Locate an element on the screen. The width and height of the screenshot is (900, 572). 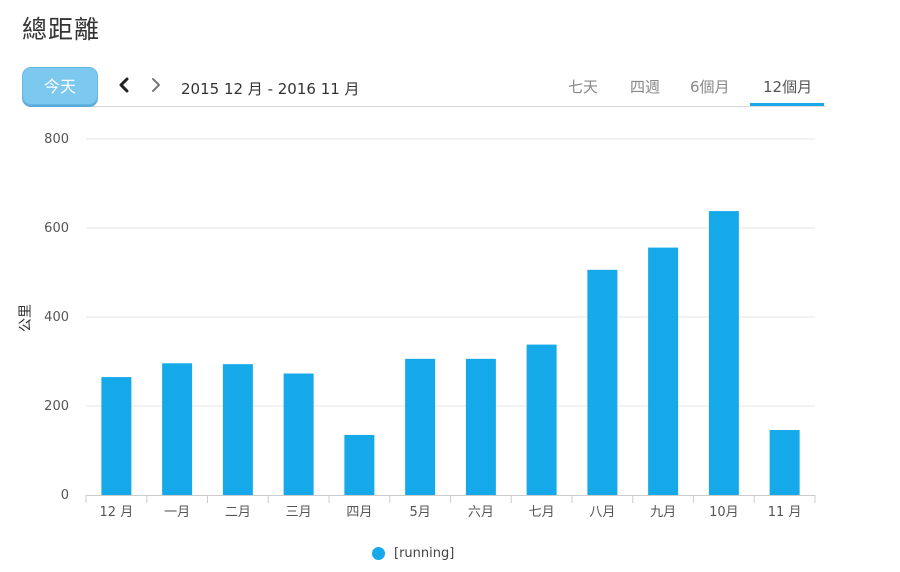
y-tick-label: 600 is located at coordinates (56, 228).